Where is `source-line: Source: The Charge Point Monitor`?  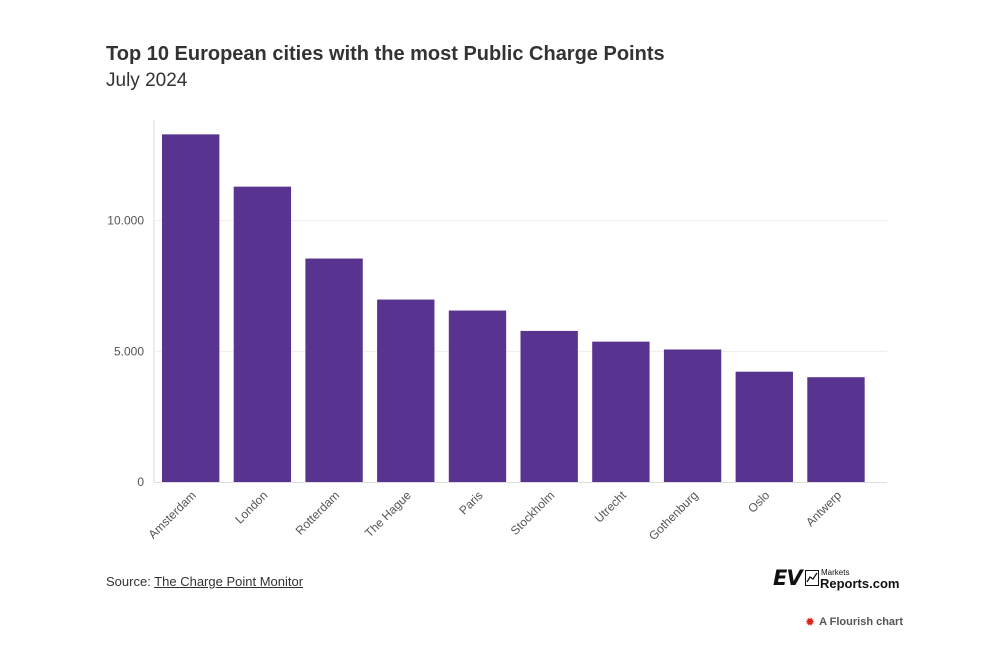 source-line: Source: The Charge Point Monitor is located at coordinates (204, 581).